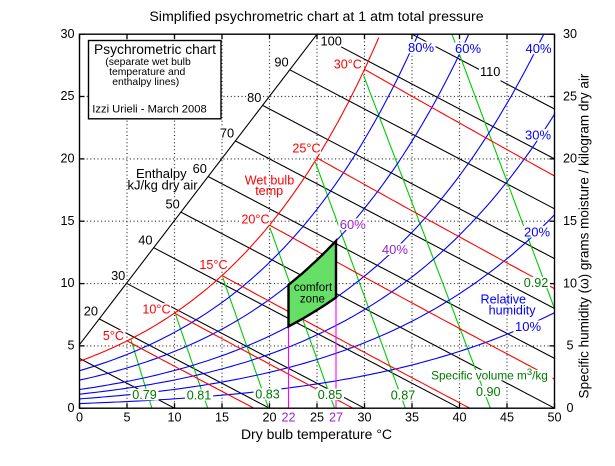 This screenshot has height=466, width=615. What do you see at coordinates (412, 418) in the screenshot?
I see `svg-text: 35` at bounding box center [412, 418].